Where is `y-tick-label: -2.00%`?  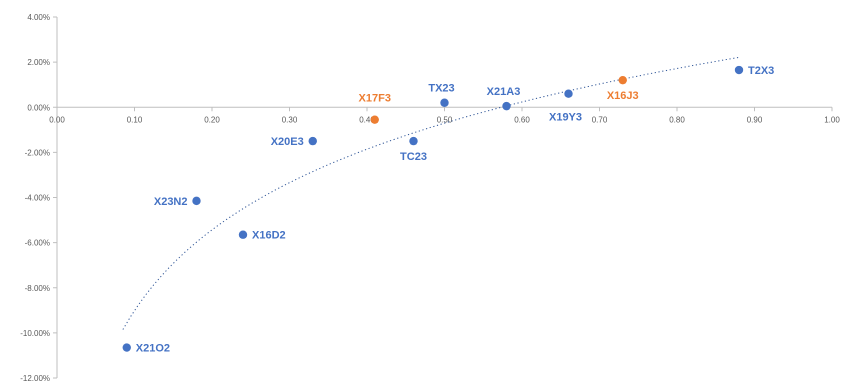 y-tick-label: -2.00% is located at coordinates (37, 152).